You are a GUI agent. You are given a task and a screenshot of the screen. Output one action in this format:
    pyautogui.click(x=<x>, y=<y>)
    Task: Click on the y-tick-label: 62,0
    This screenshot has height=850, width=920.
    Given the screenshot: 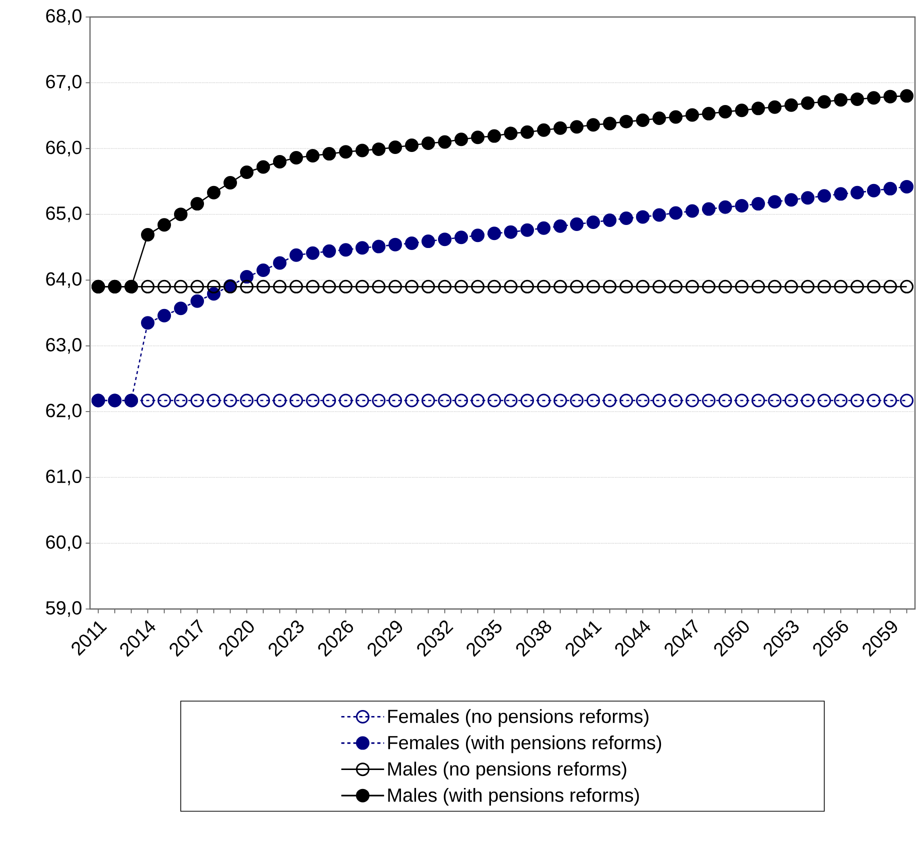 What is the action you would take?
    pyautogui.click(x=64, y=412)
    